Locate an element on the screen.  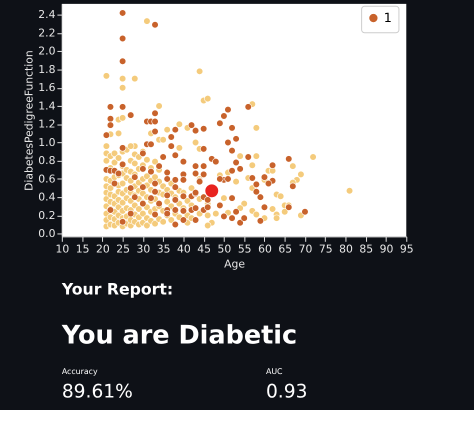
x-tick-label: 30 is located at coordinates (143, 249).